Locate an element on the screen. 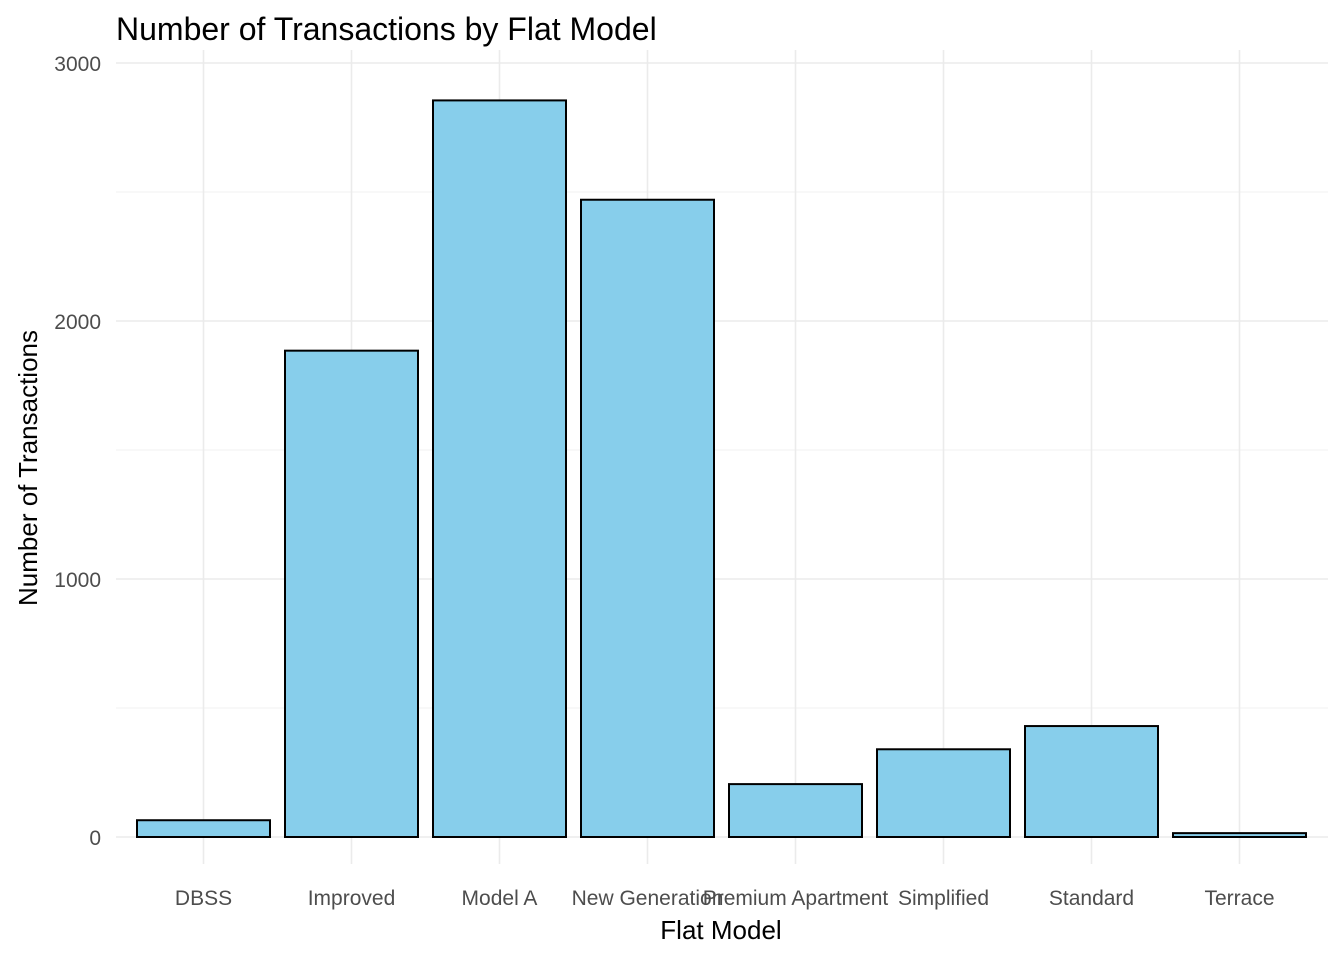 Image resolution: width=1344 pixels, height=965 pixels. y-tick-label: 1000 is located at coordinates (77, 580).